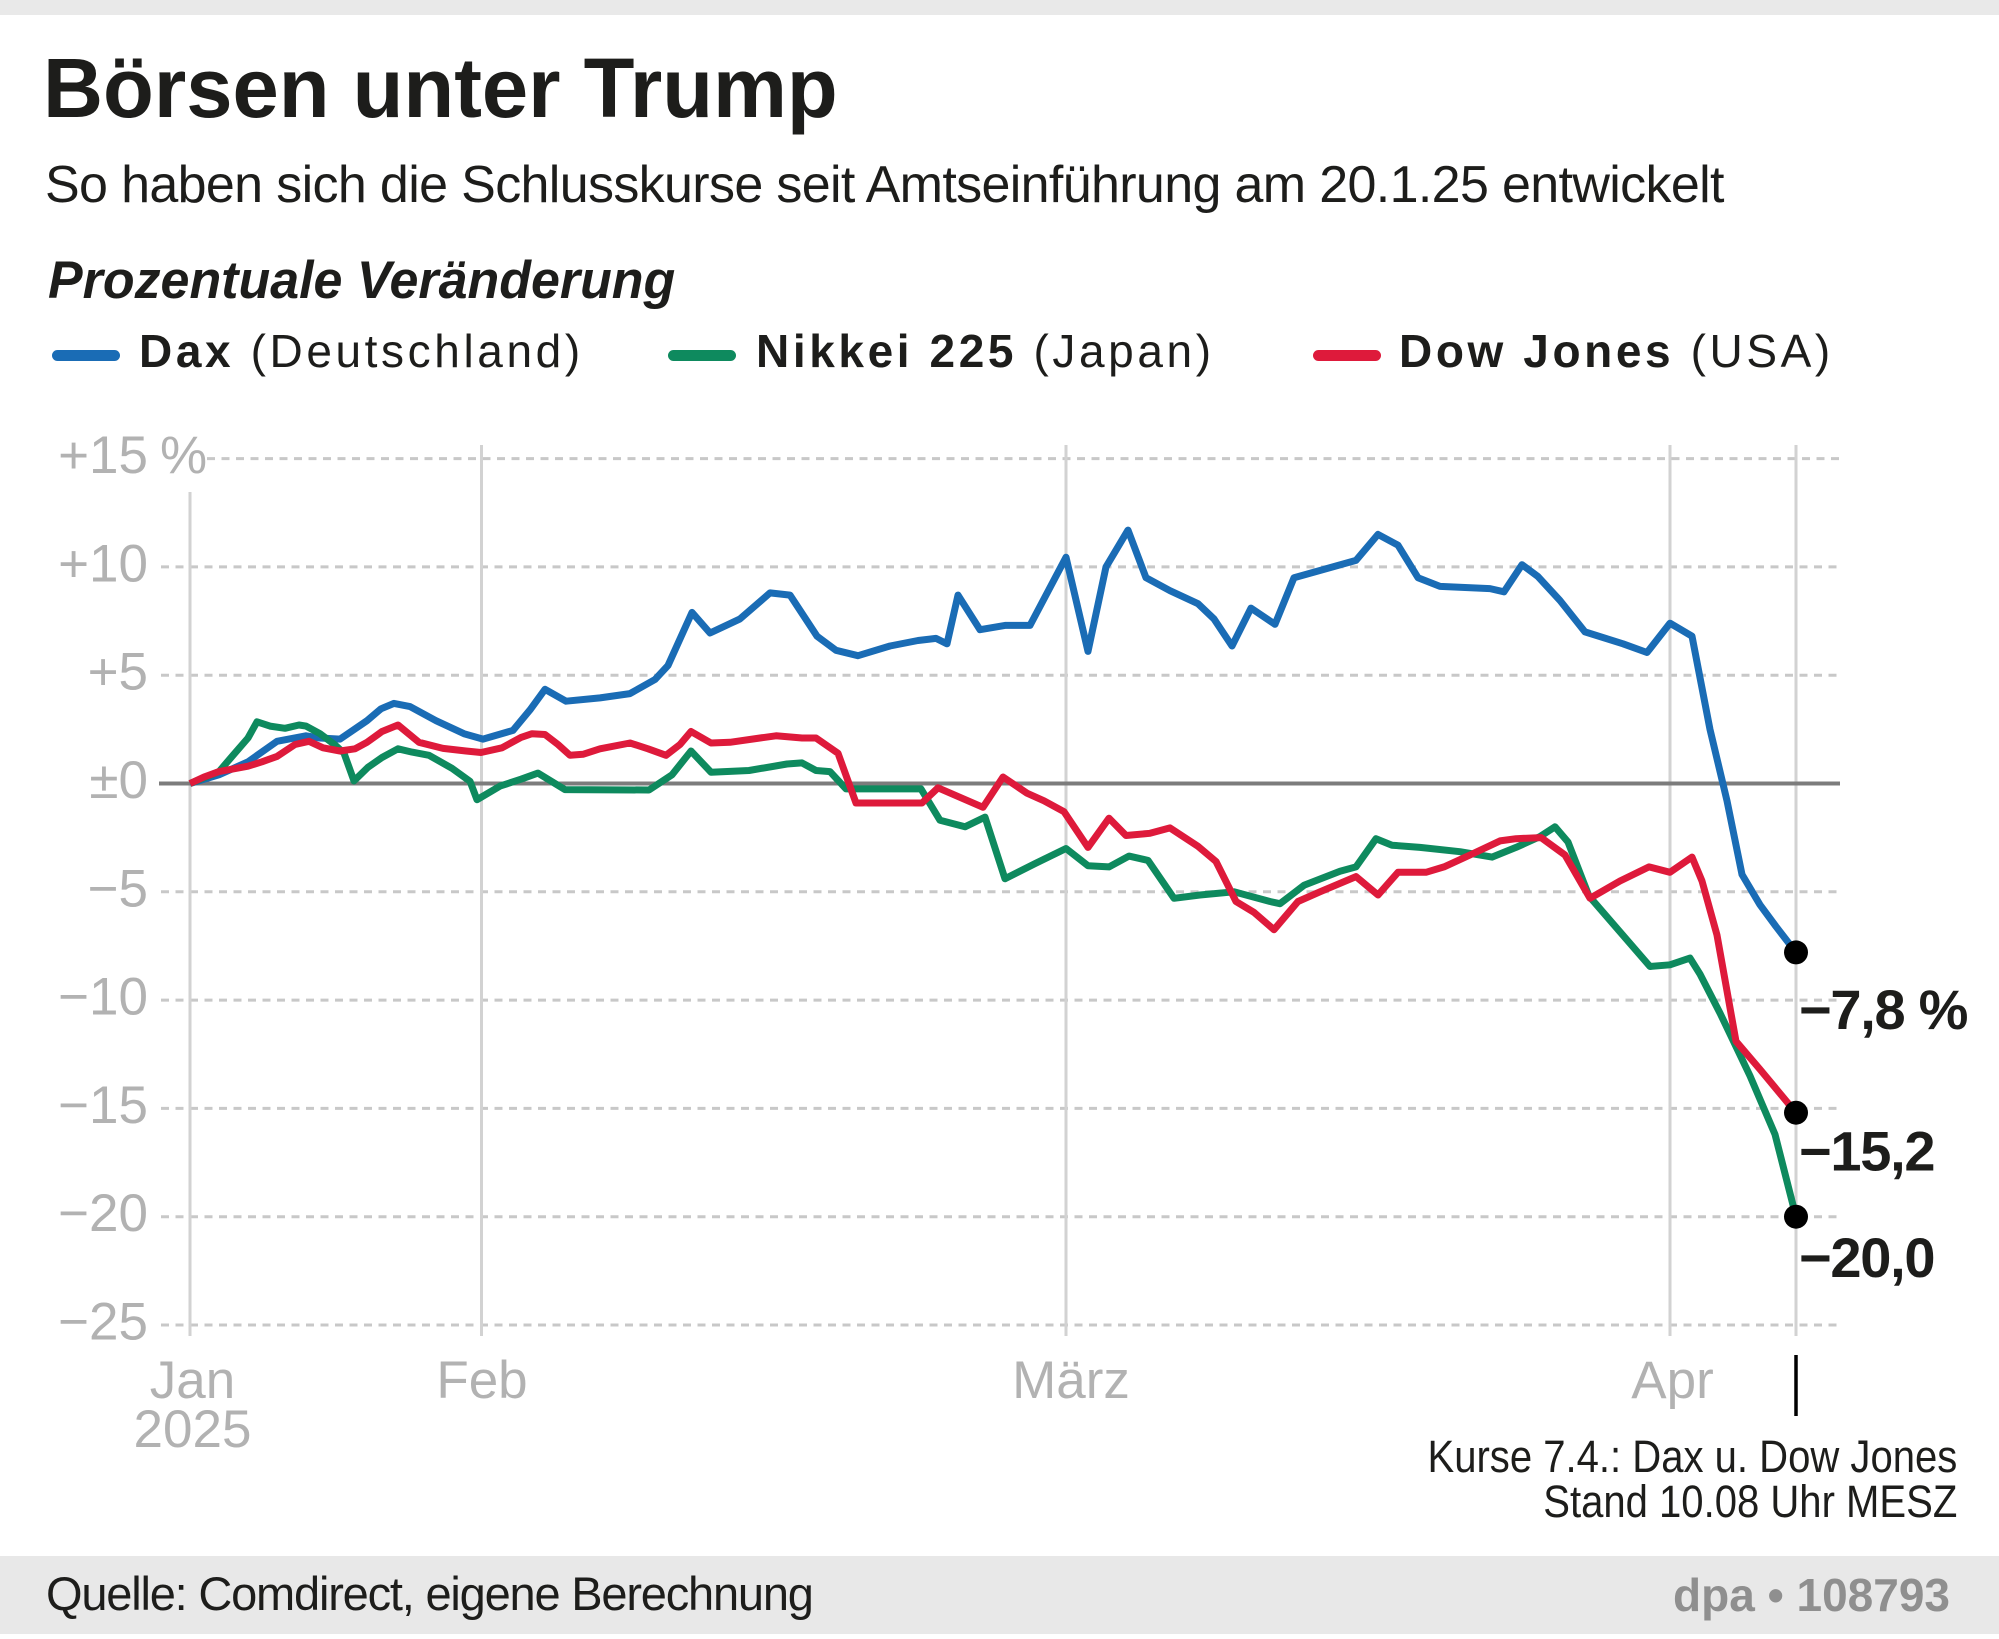 The height and width of the screenshot is (1639, 1999). I want to click on svg-text: −10, so click(103, 997).